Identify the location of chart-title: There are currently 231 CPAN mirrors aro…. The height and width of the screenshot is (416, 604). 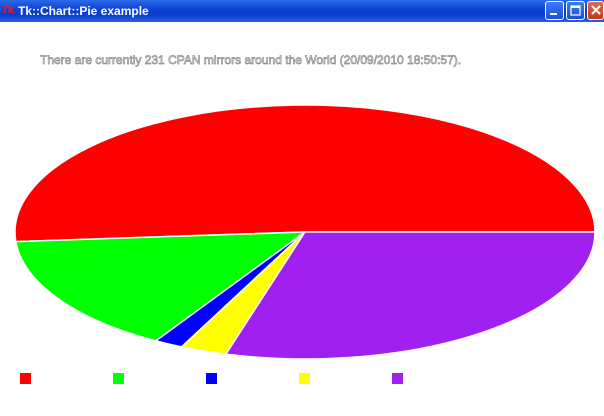
(251, 60).